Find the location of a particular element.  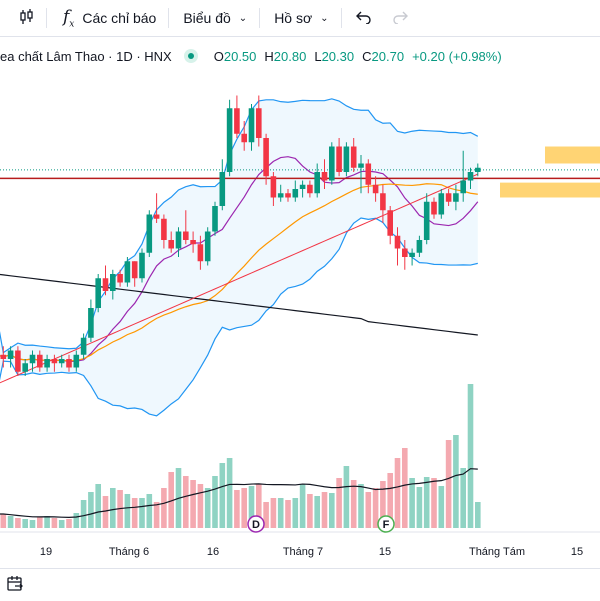

candle-style-button is located at coordinates (23, 18).